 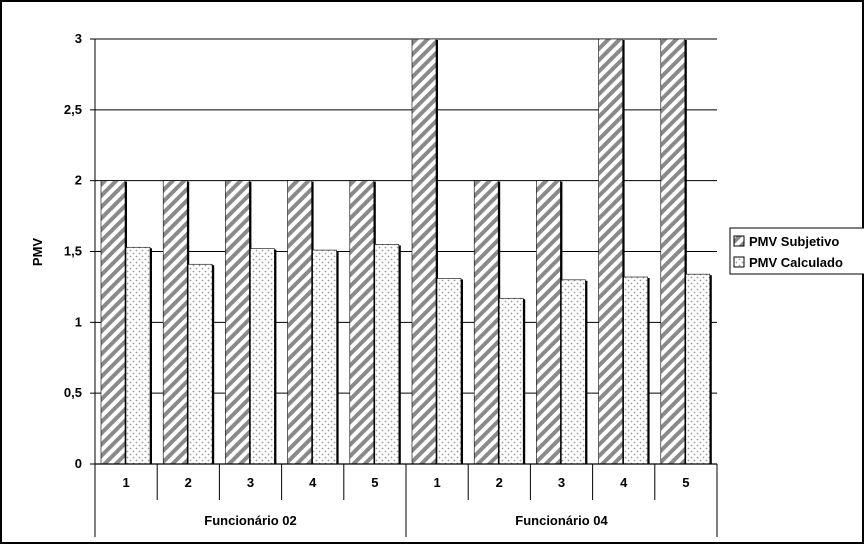 What do you see at coordinates (73, 392) in the screenshot?
I see `y-tick-label: 0,5` at bounding box center [73, 392].